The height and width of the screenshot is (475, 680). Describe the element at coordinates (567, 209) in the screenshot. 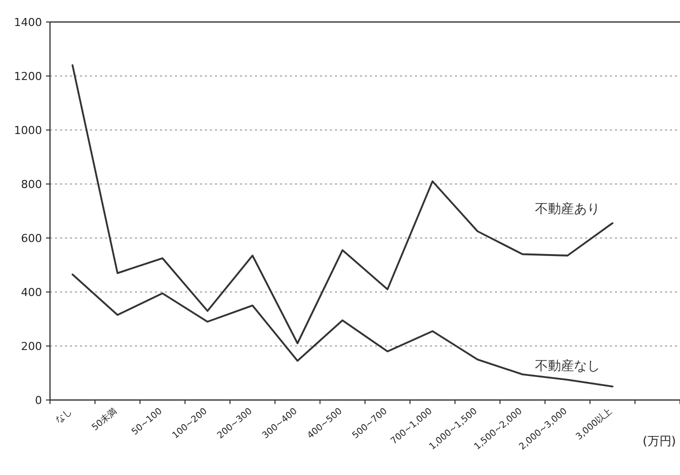

I see `series-label: 不動産あり` at that location.